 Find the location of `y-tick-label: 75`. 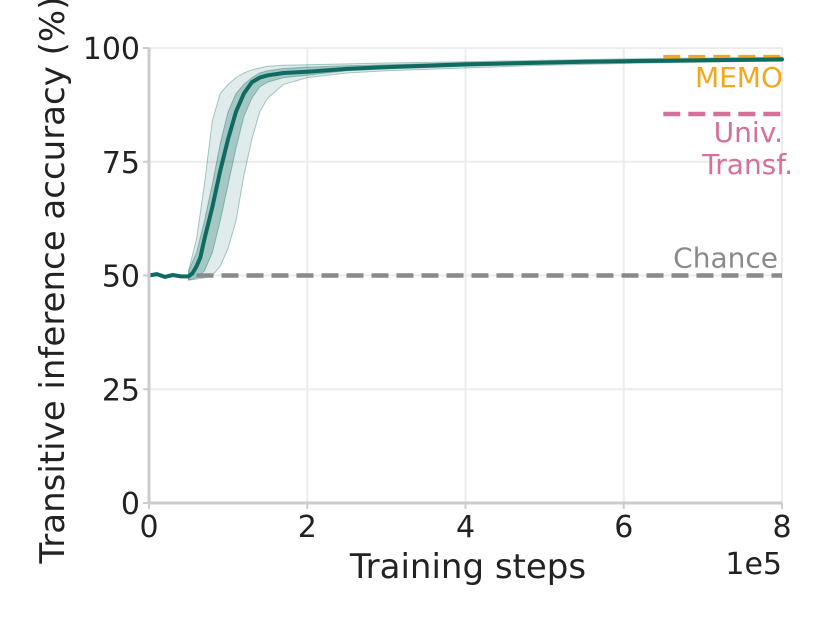

y-tick-label: 75 is located at coordinates (121, 163).